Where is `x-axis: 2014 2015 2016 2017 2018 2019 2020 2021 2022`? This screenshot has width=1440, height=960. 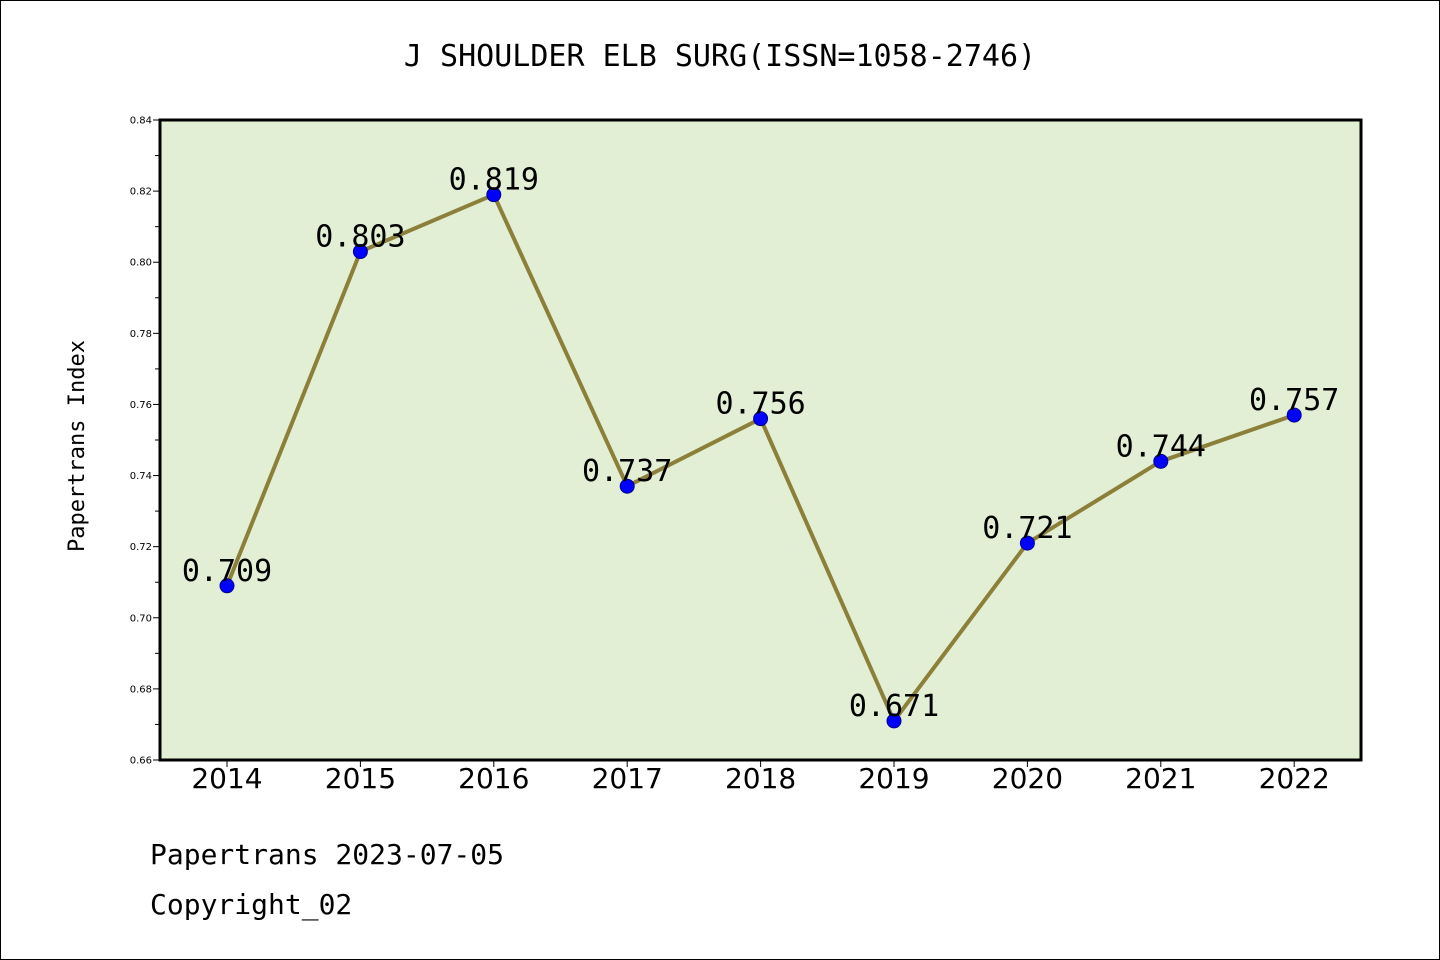 x-axis: 2014 2015 2016 2017 2018 2019 2020 2021 2022 is located at coordinates (760, 777).